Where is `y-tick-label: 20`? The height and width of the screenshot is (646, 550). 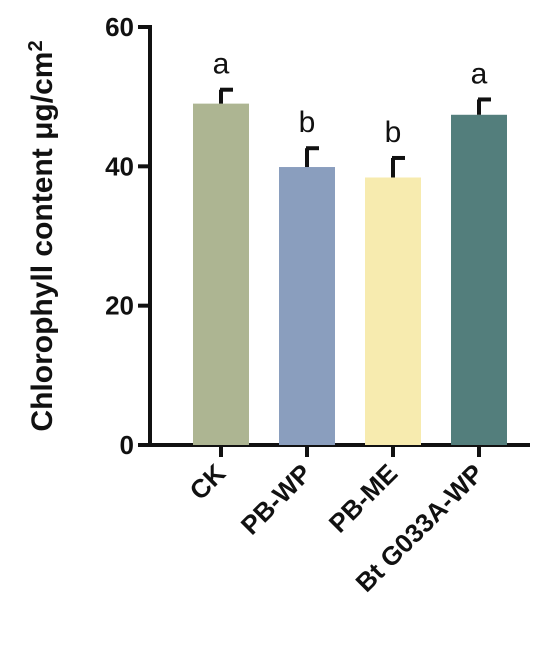 y-tick-label: 20 is located at coordinates (119, 306).